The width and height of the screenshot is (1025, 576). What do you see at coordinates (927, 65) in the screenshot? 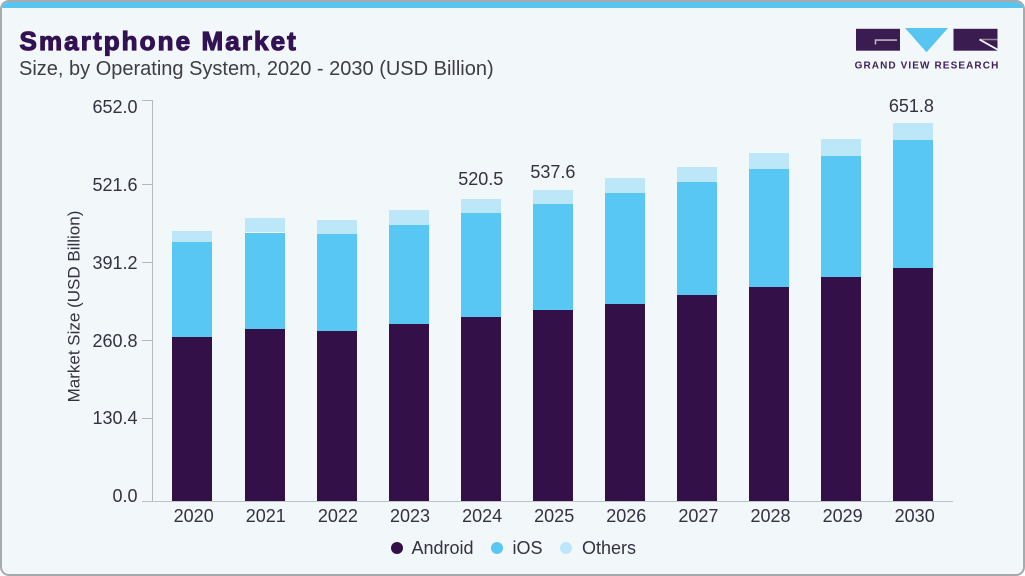
I see `svg-text: GRAND VIEW RESEARCH` at bounding box center [927, 65].